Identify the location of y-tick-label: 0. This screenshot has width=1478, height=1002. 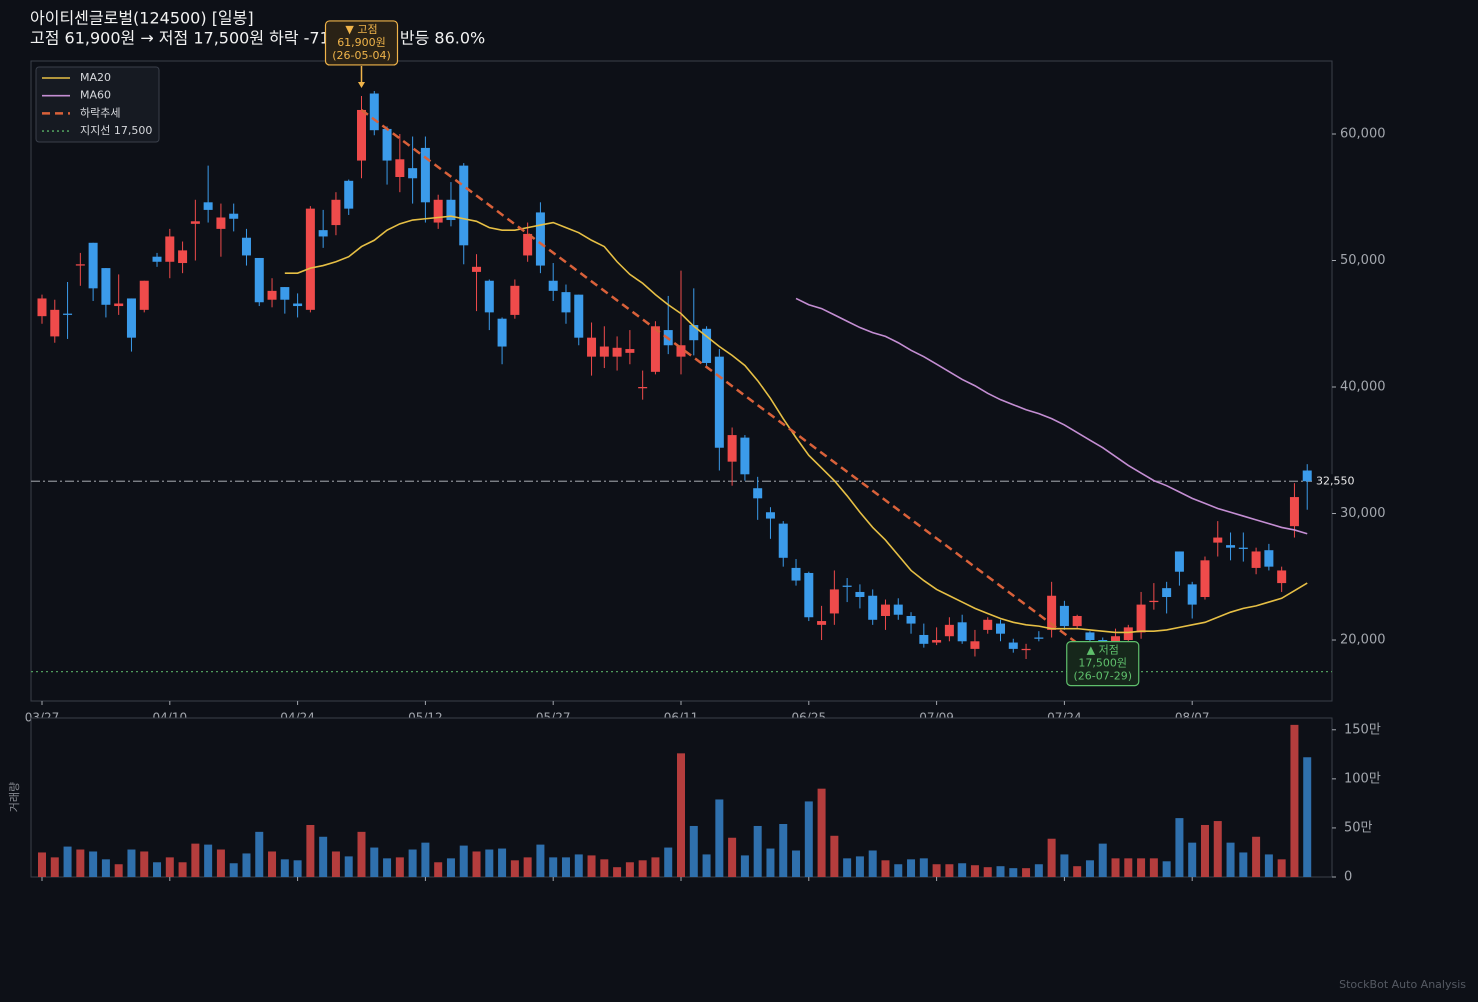
(1348, 877).